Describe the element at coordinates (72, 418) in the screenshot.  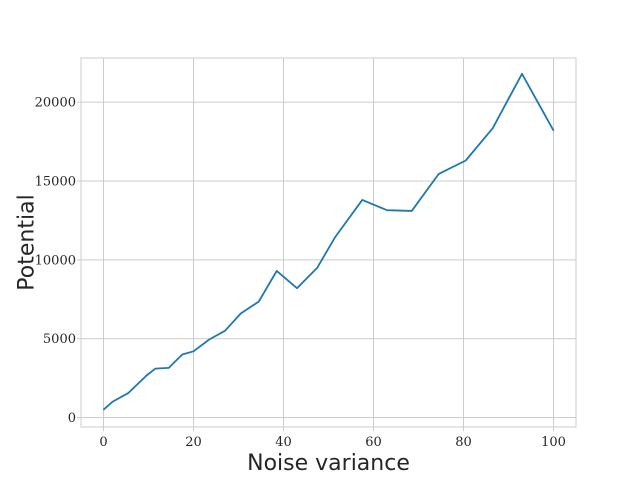
I see `y-tick-label: 0` at that location.